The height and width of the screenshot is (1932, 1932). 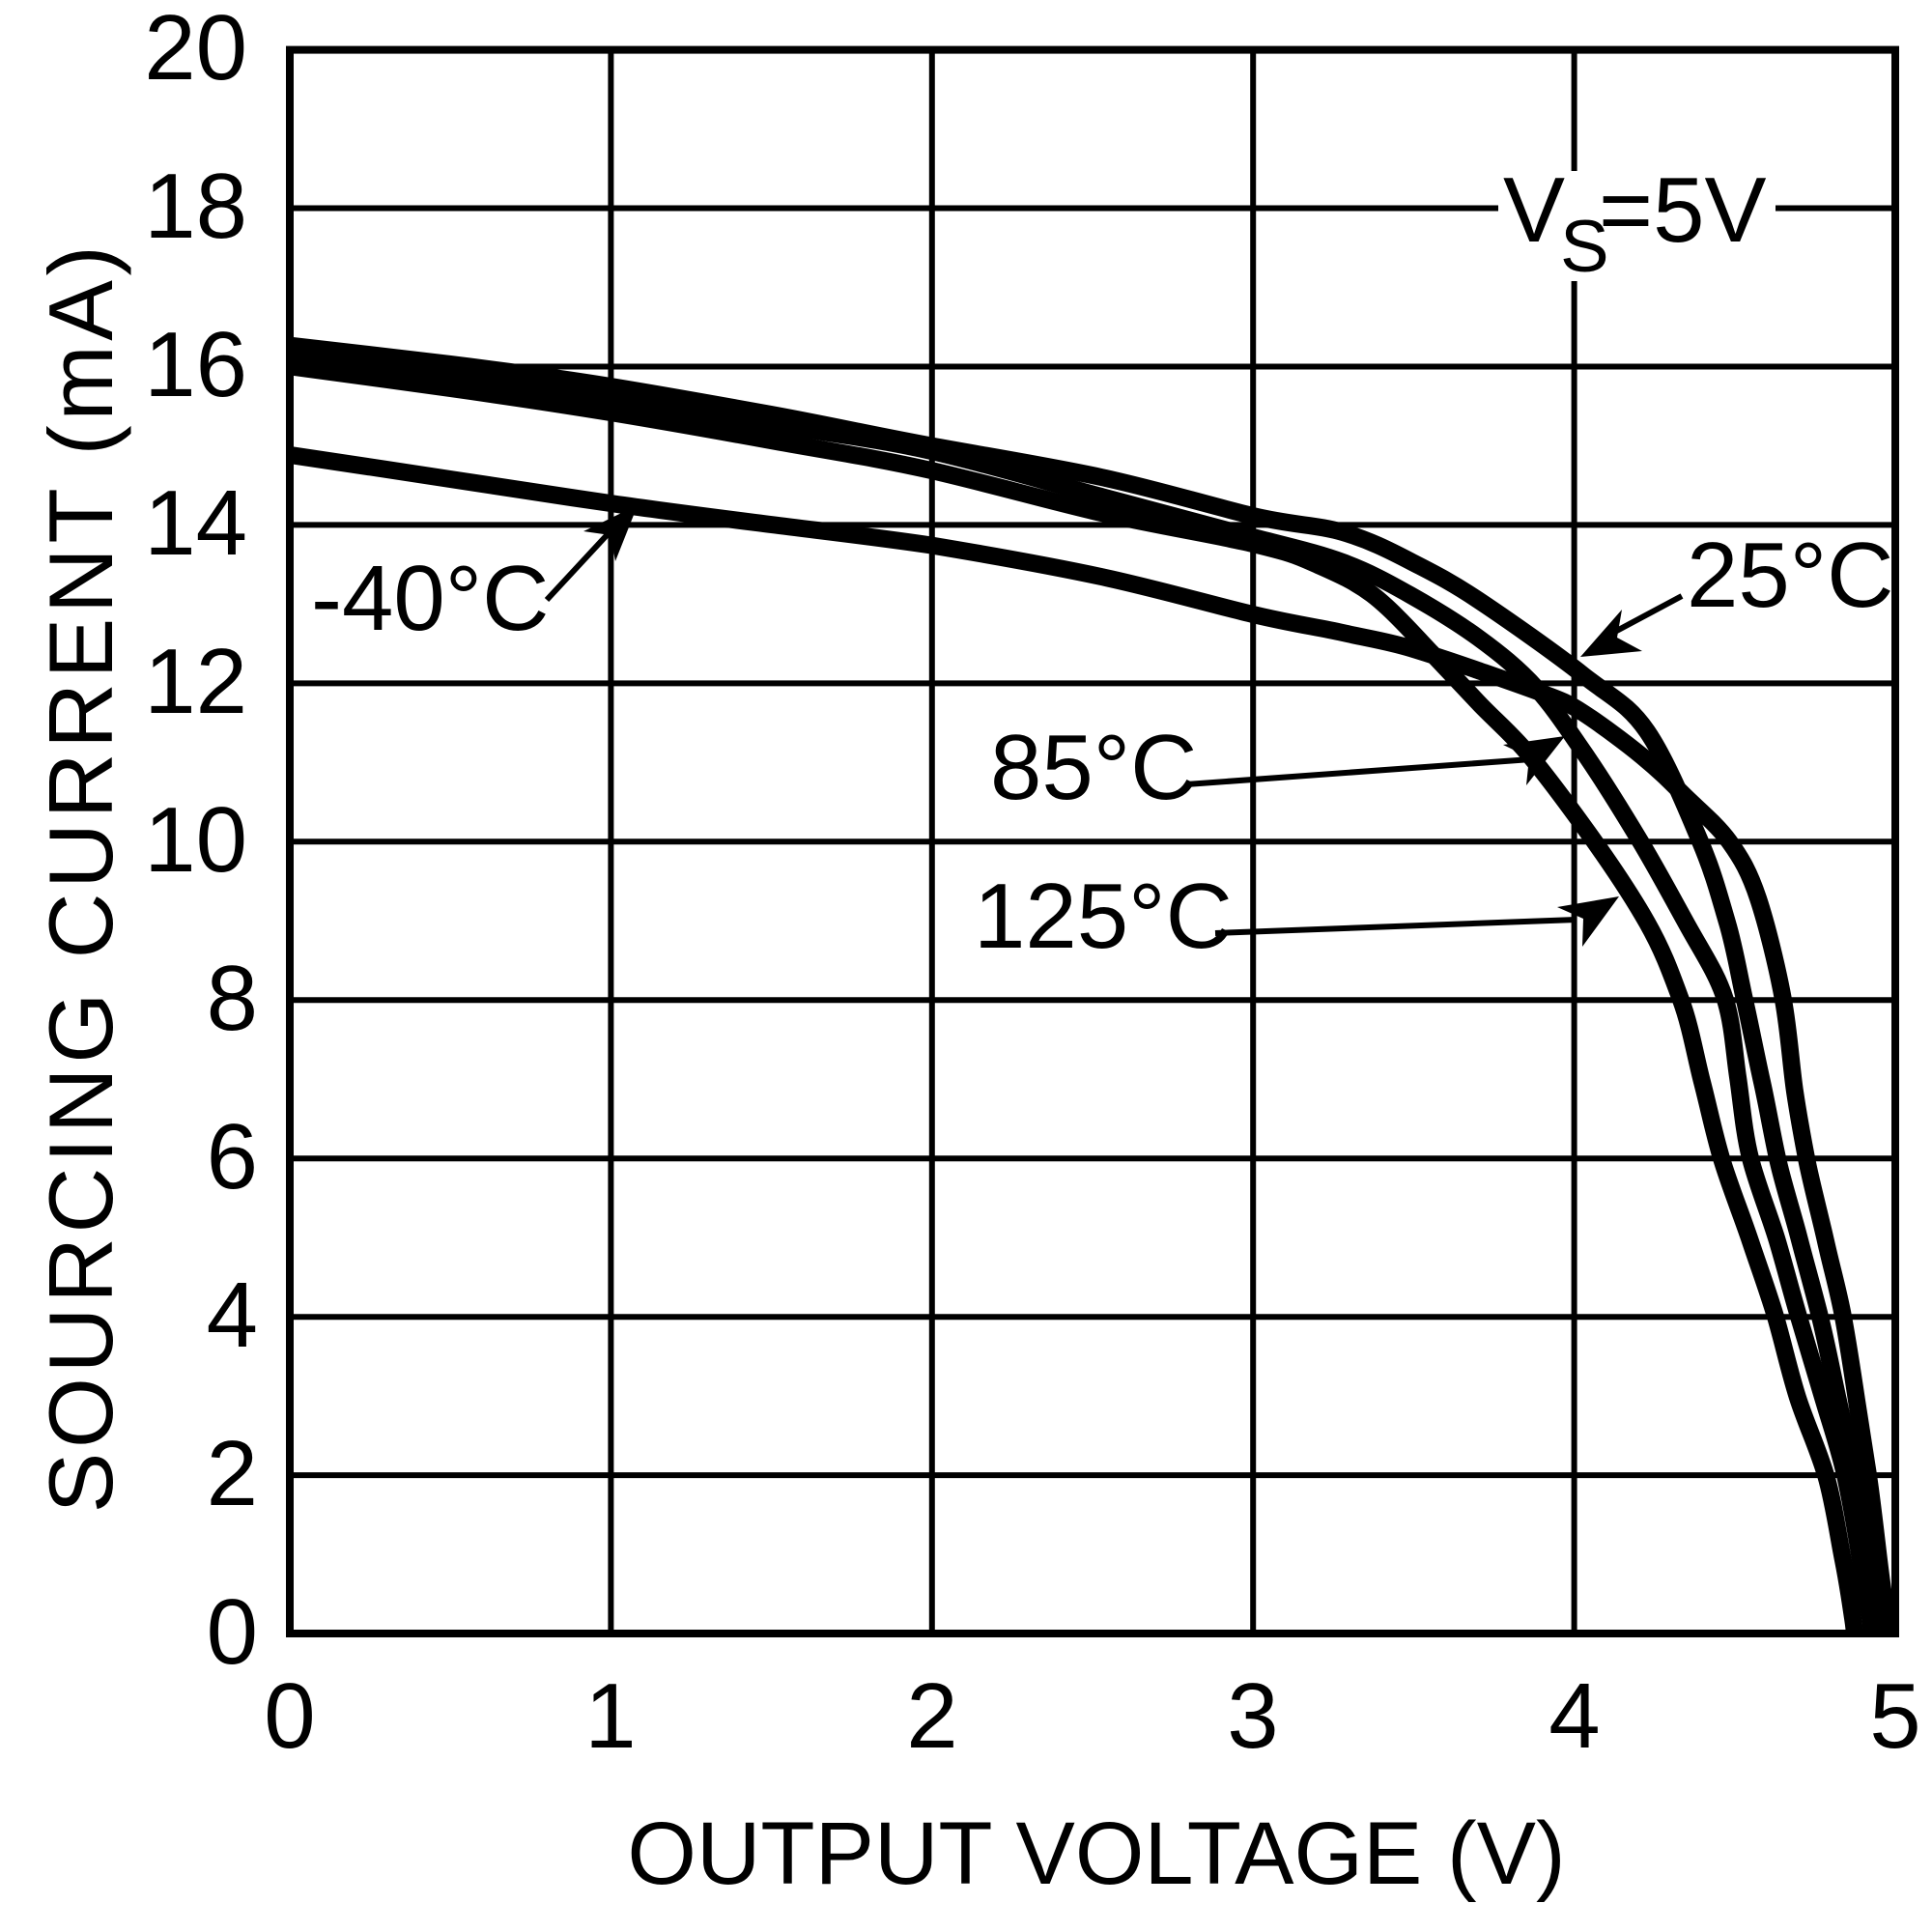 I want to click on svg-text: 20, so click(x=195, y=49).